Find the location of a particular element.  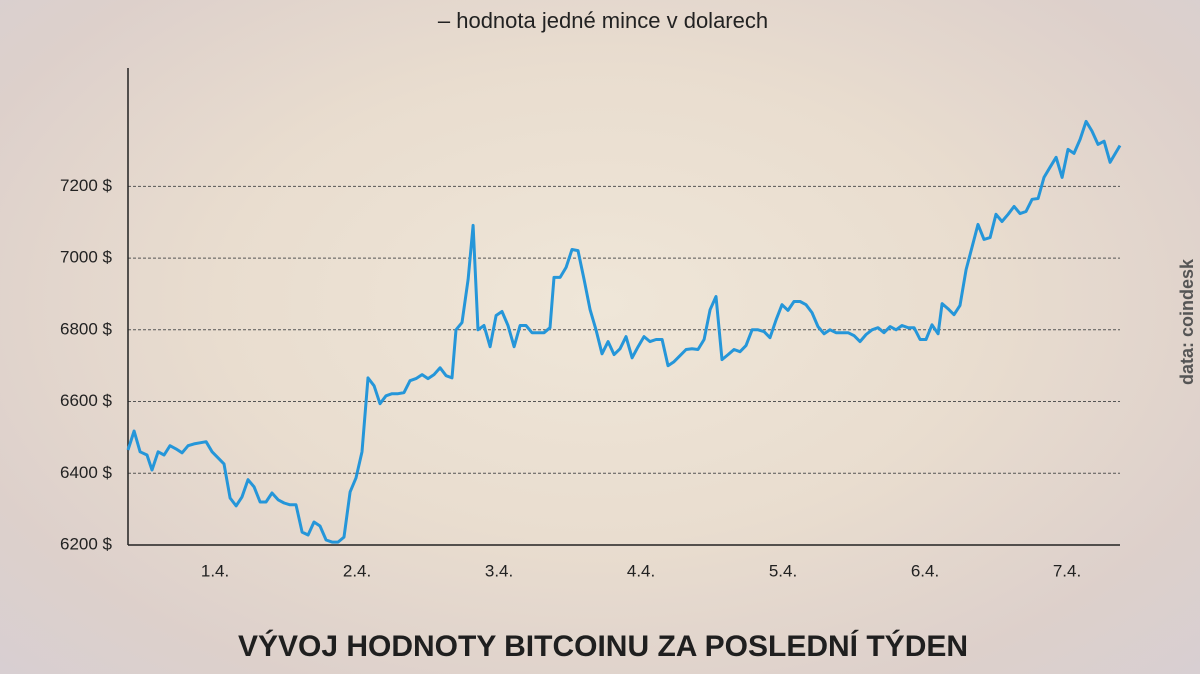

x-tick-label: 7.4. is located at coordinates (1067, 570).